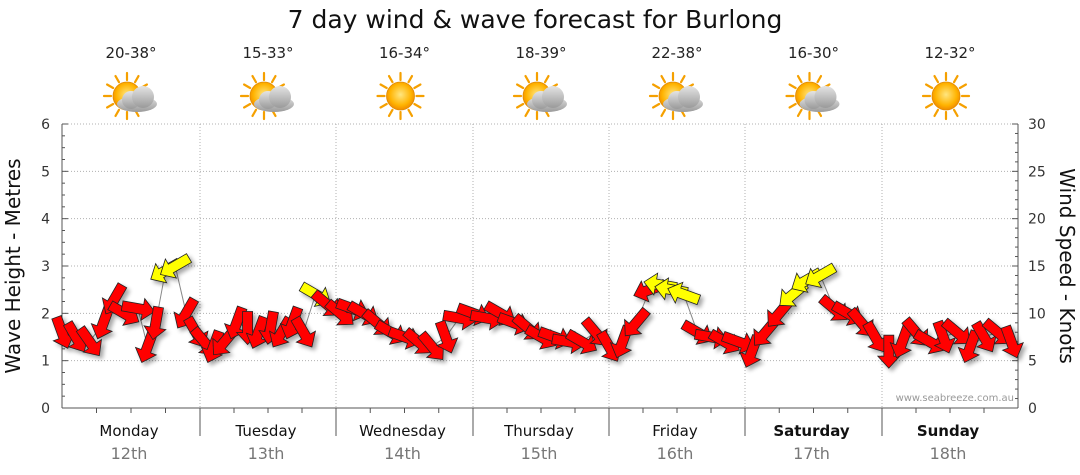  What do you see at coordinates (45, 267) in the screenshot?
I see `left-tick-label: 3` at bounding box center [45, 267].